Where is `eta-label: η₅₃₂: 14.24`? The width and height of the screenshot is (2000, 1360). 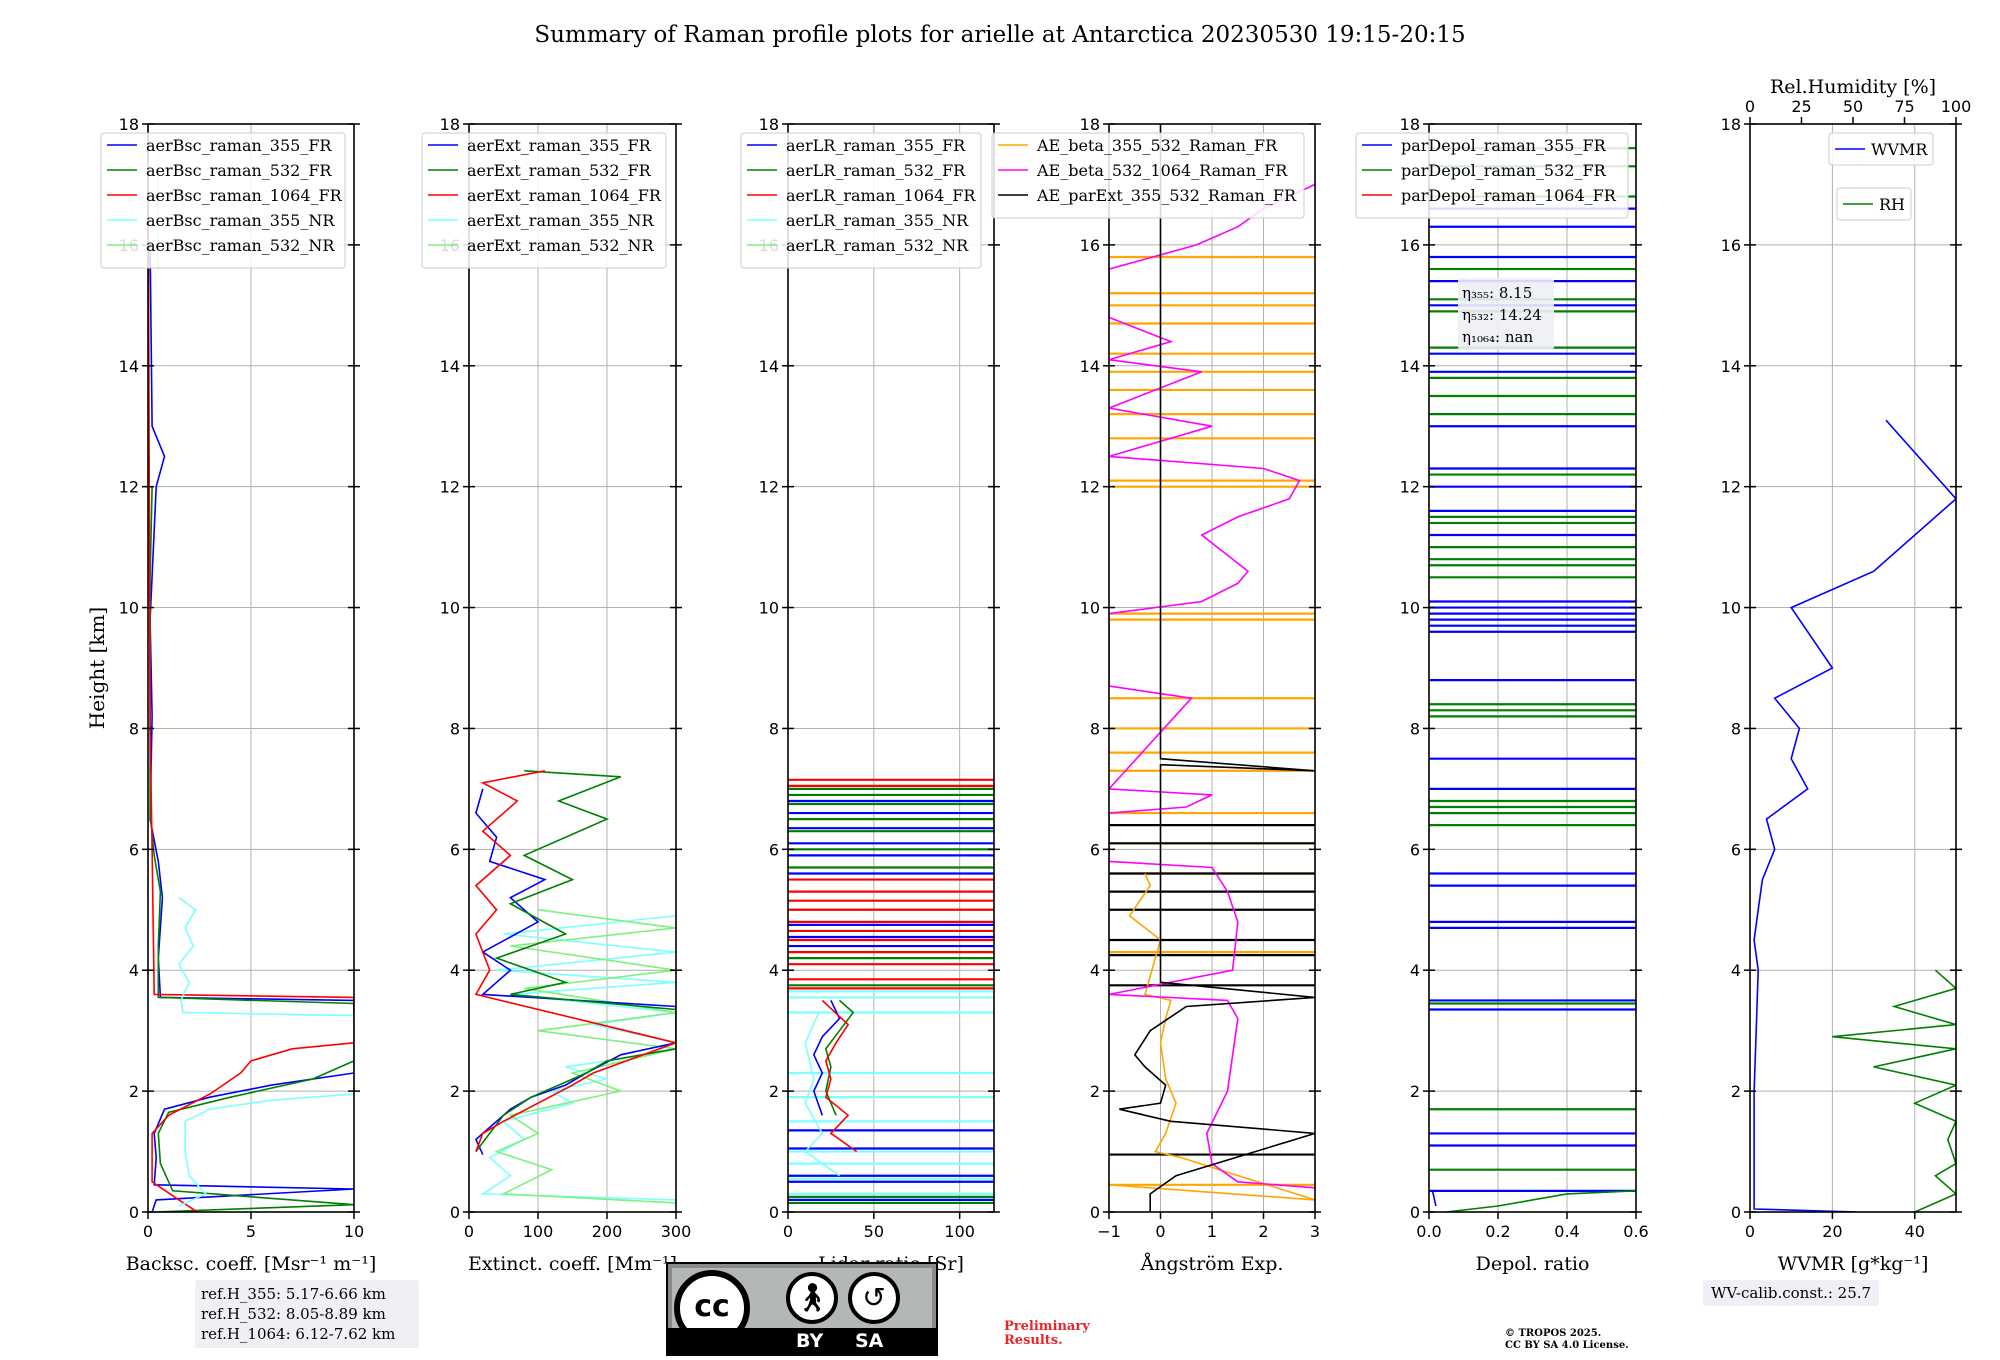 eta-label: η₅₃₂: 14.24 is located at coordinates (1502, 315).